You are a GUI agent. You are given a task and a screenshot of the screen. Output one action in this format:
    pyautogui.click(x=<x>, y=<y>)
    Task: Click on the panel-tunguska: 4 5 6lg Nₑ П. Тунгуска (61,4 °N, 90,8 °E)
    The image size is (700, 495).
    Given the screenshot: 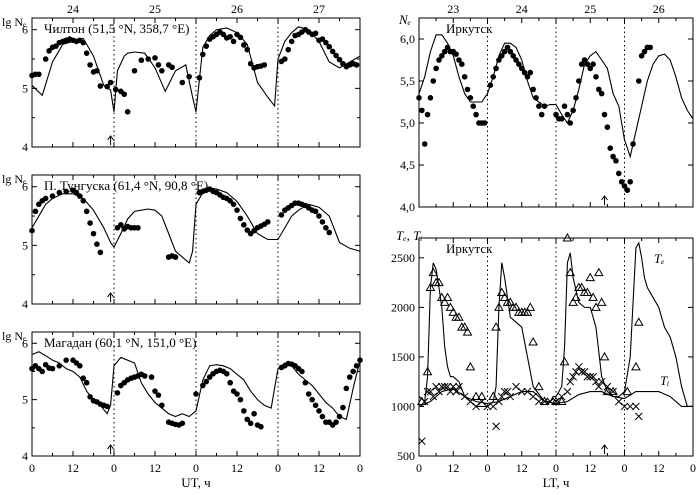 What is the action you would take?
    pyautogui.click(x=181, y=241)
    